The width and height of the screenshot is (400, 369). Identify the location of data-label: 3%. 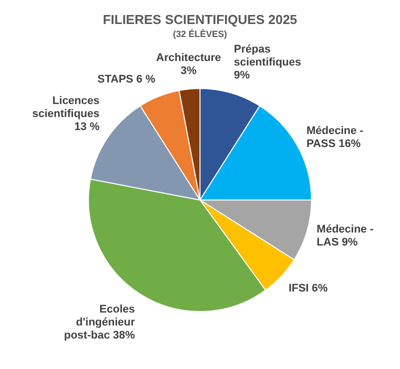
(188, 71).